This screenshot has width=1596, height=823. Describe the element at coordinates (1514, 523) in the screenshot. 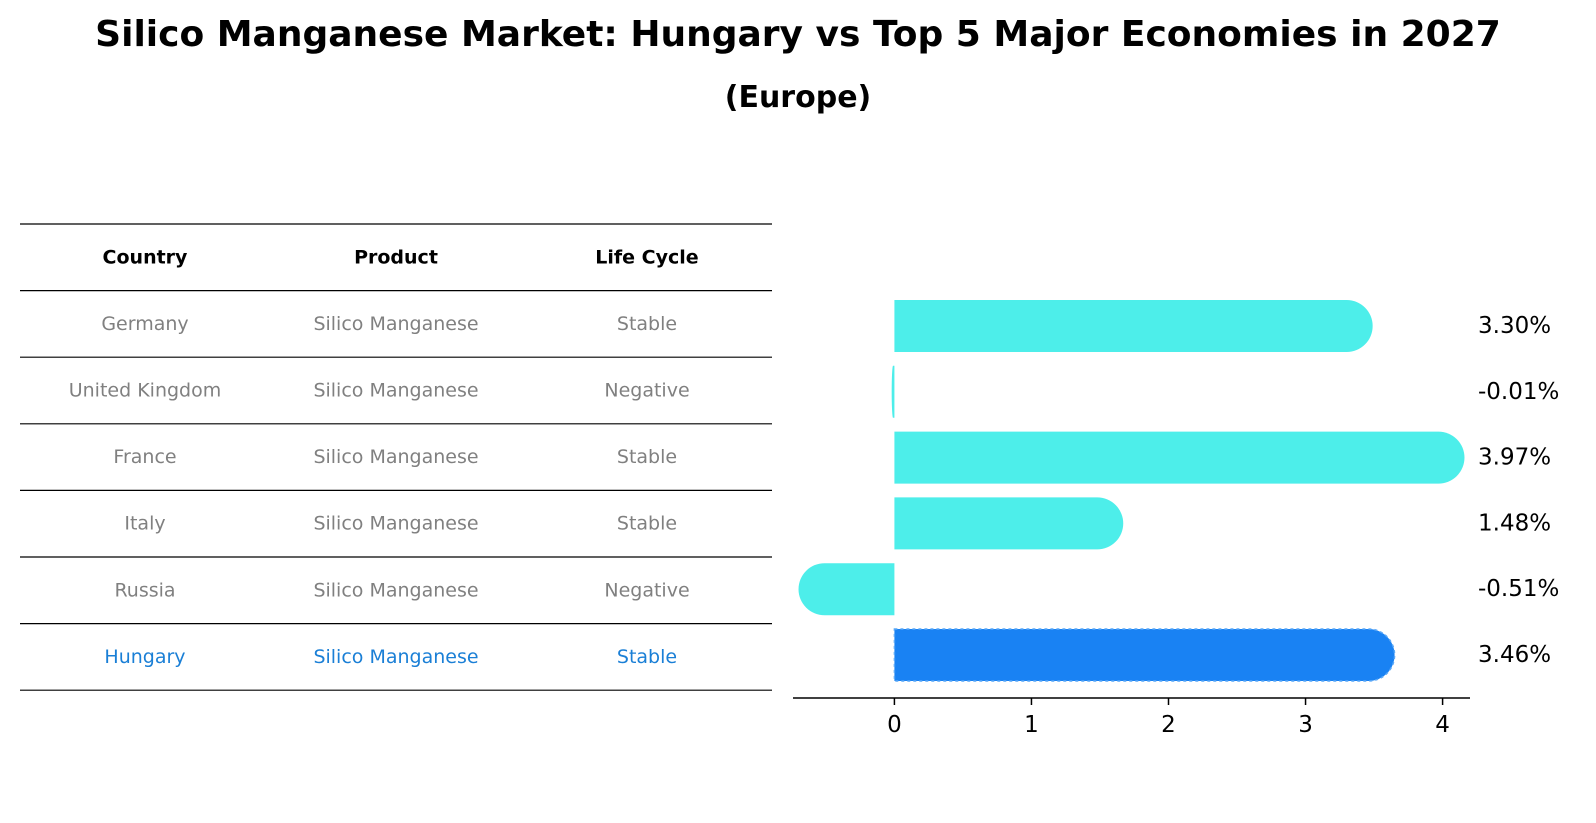

I see `data-label: 1.48%` at that location.